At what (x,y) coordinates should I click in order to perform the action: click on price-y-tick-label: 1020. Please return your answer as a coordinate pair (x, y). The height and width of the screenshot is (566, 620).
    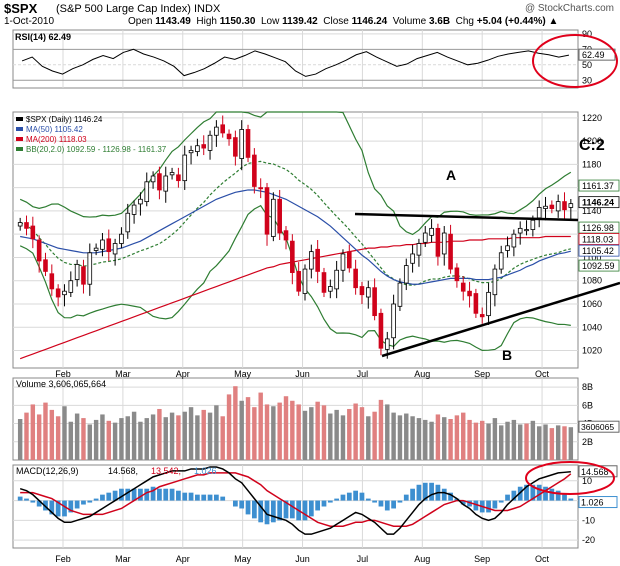
    Looking at the image, I should click on (592, 351).